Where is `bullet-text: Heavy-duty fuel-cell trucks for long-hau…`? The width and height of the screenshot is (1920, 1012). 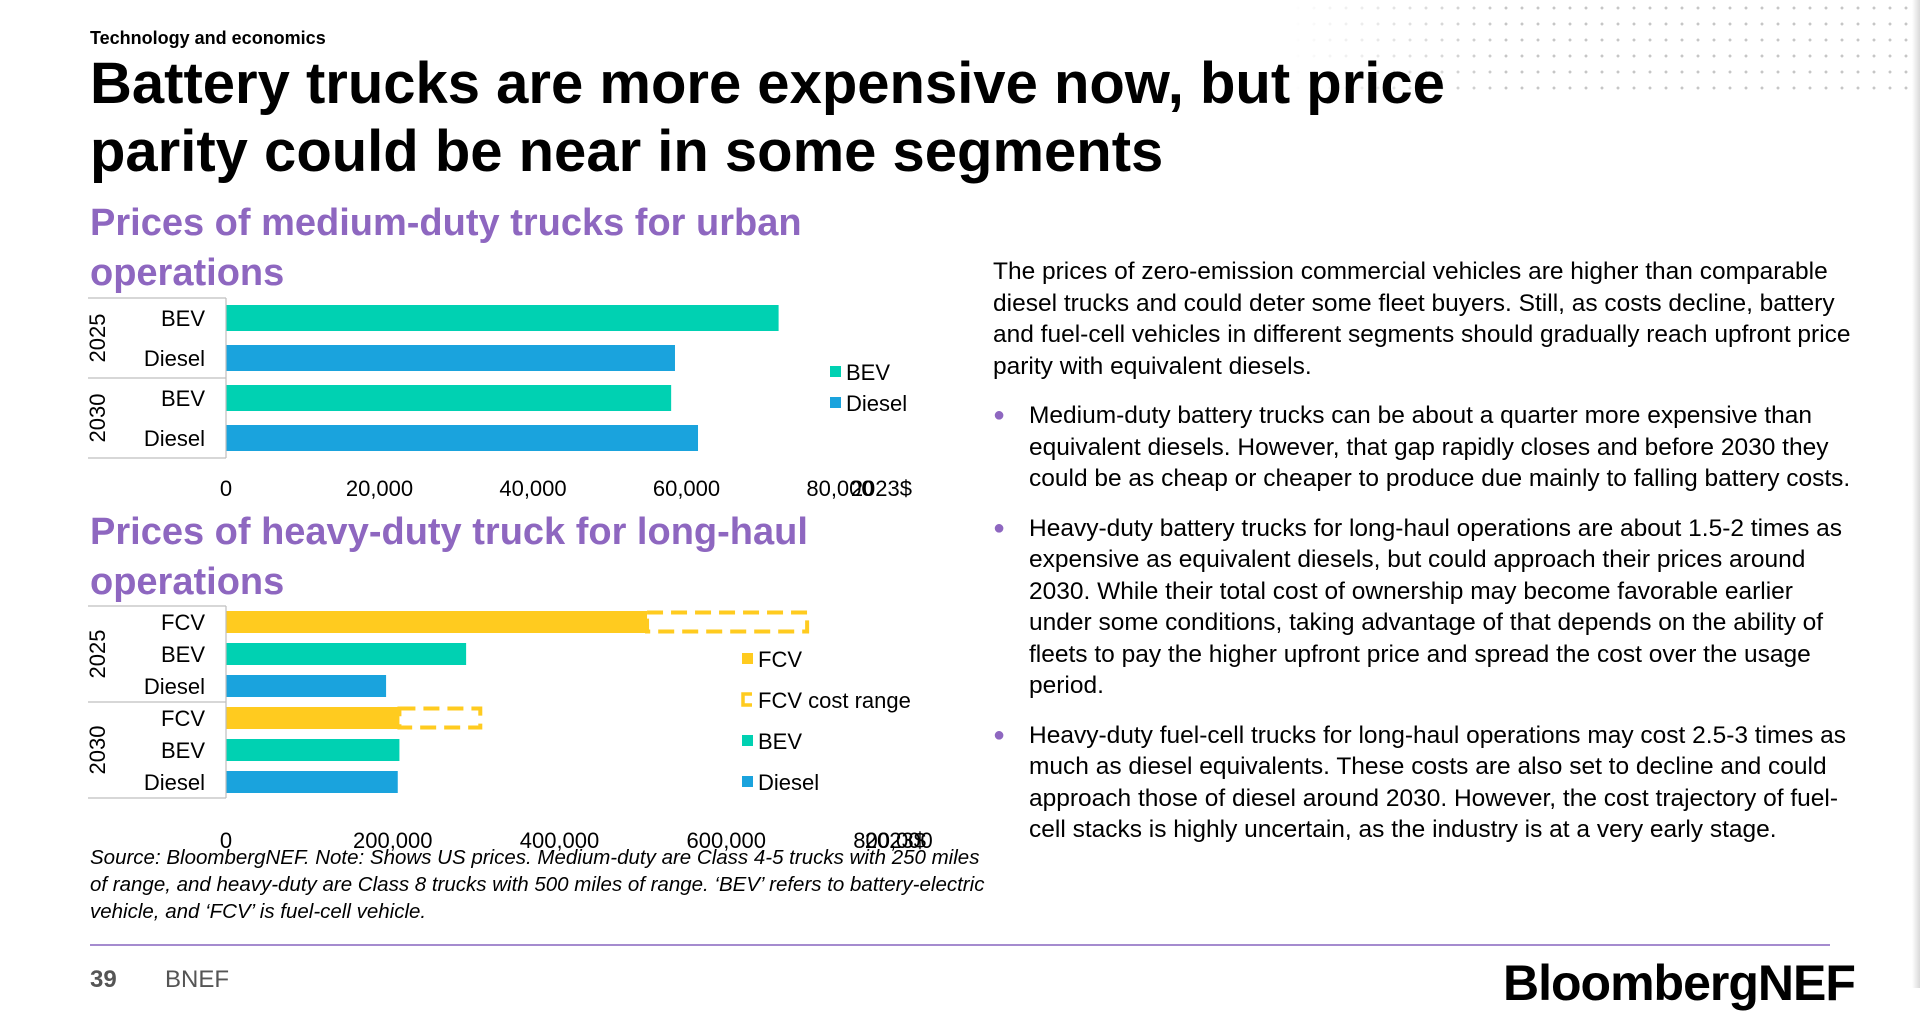
bullet-text: Heavy-duty fuel-cell trucks for long-hau… is located at coordinates (1438, 782).